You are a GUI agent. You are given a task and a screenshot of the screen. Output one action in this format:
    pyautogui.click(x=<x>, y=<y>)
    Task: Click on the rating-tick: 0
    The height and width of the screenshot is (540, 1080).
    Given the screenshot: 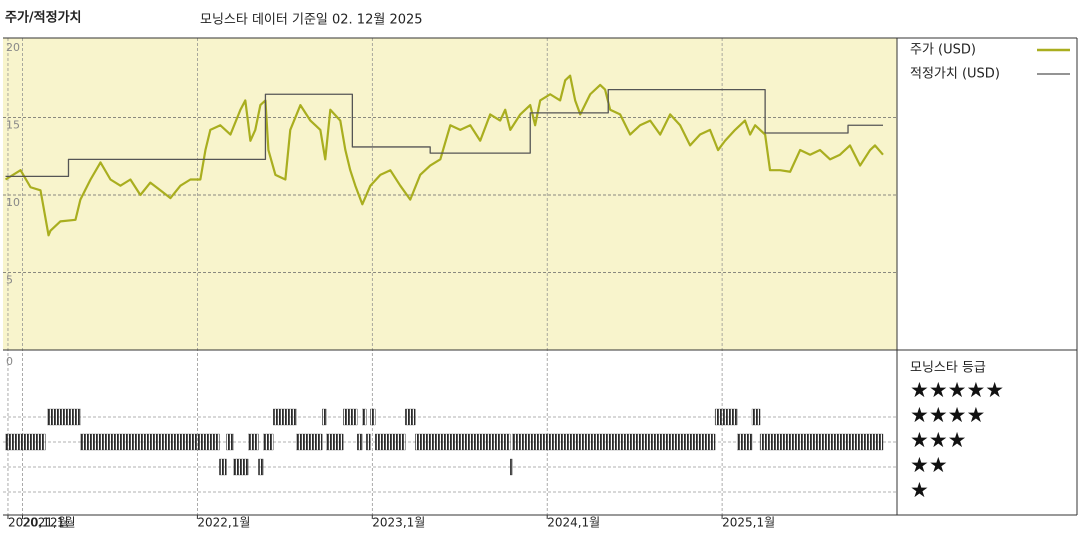 What is the action you would take?
    pyautogui.click(x=9, y=361)
    